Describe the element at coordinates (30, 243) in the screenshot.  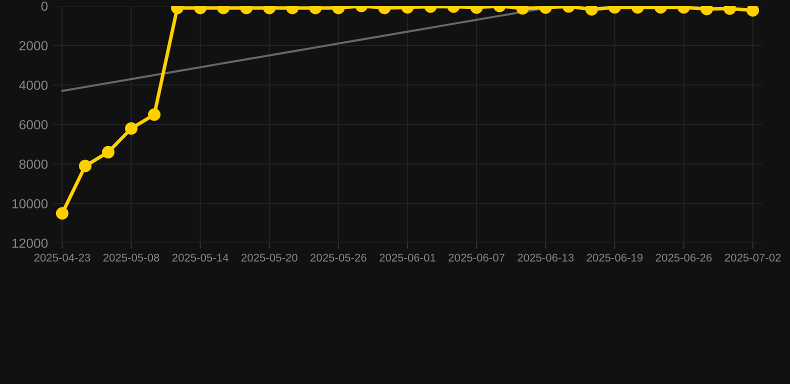
I see `y-tick-label: 12000` at that location.